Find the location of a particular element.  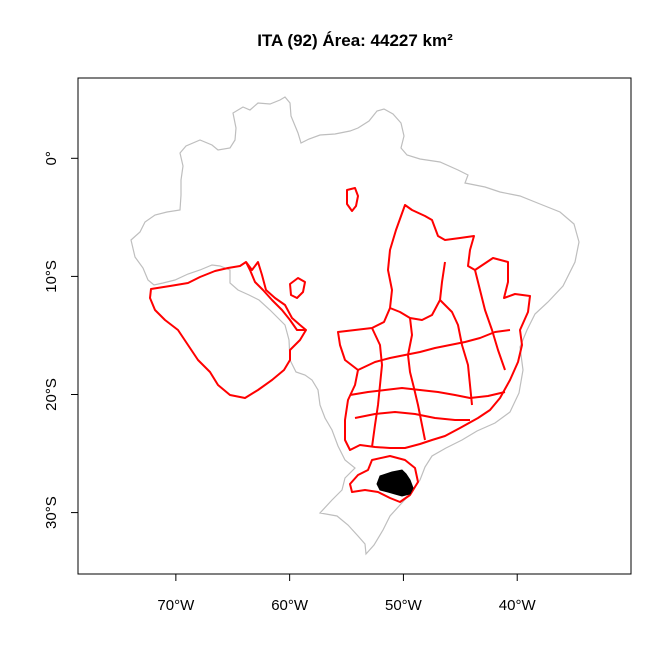

basin-south-small is located at coordinates (384, 479).